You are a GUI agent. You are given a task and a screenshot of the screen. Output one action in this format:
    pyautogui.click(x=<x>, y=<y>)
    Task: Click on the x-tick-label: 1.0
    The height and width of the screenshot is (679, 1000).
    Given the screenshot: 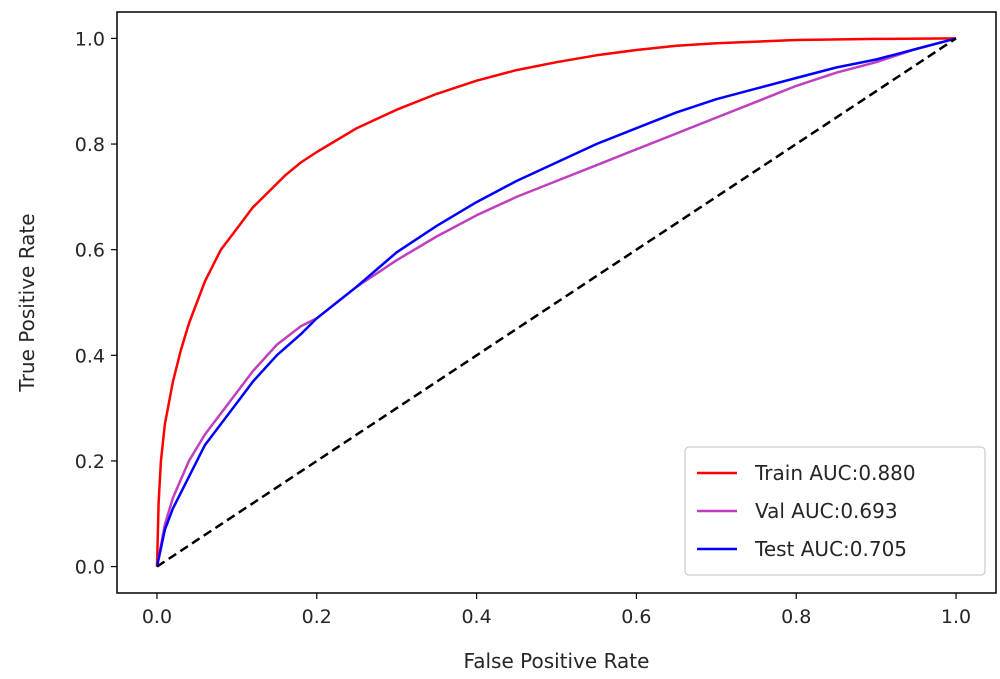 What is the action you would take?
    pyautogui.click(x=956, y=617)
    